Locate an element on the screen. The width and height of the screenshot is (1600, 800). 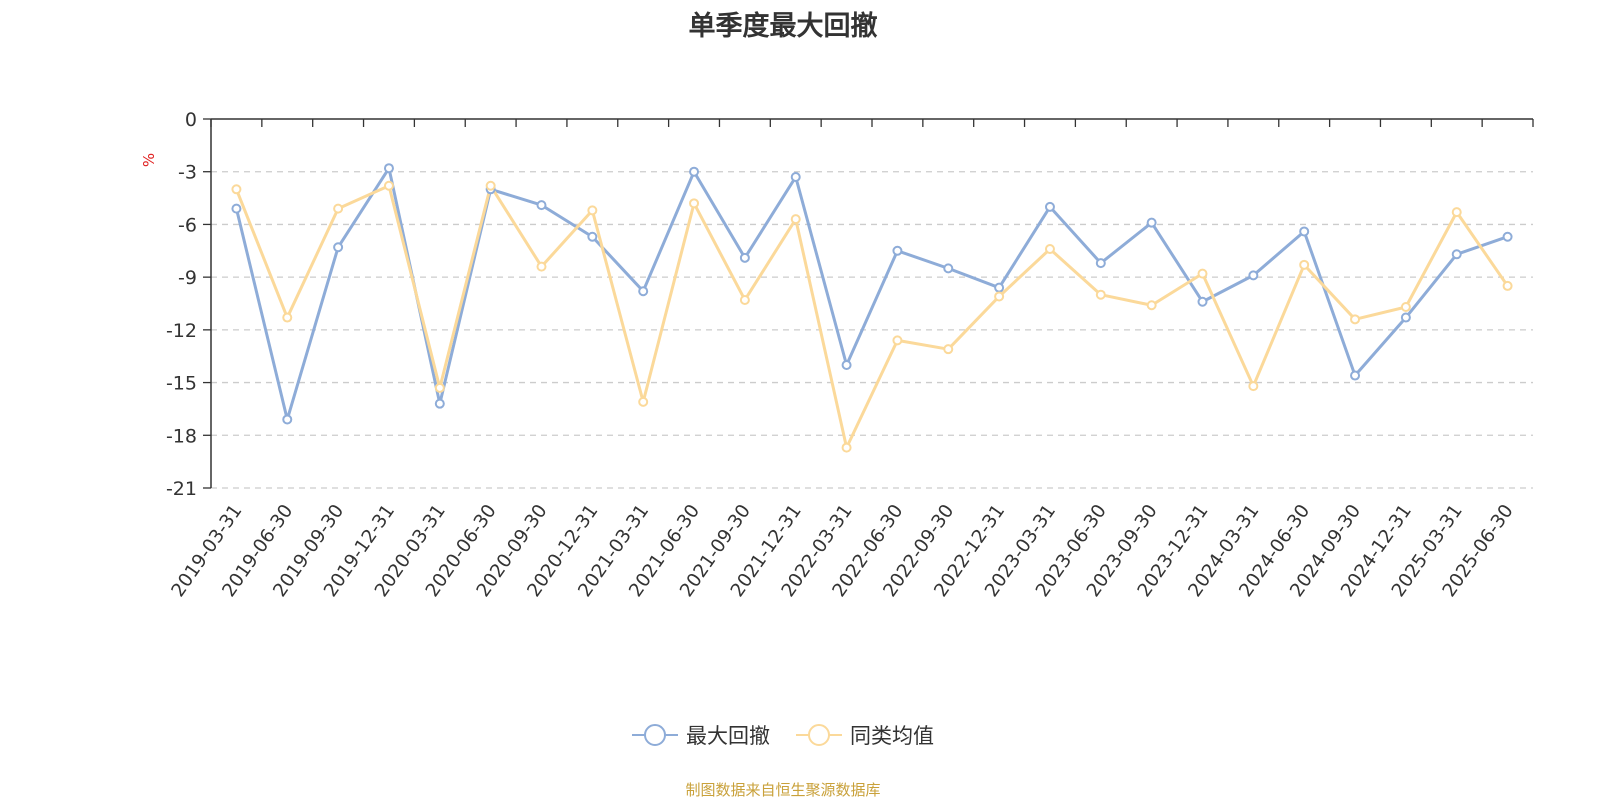
y-axis-unit-label: % is located at coordinates (149, 160).